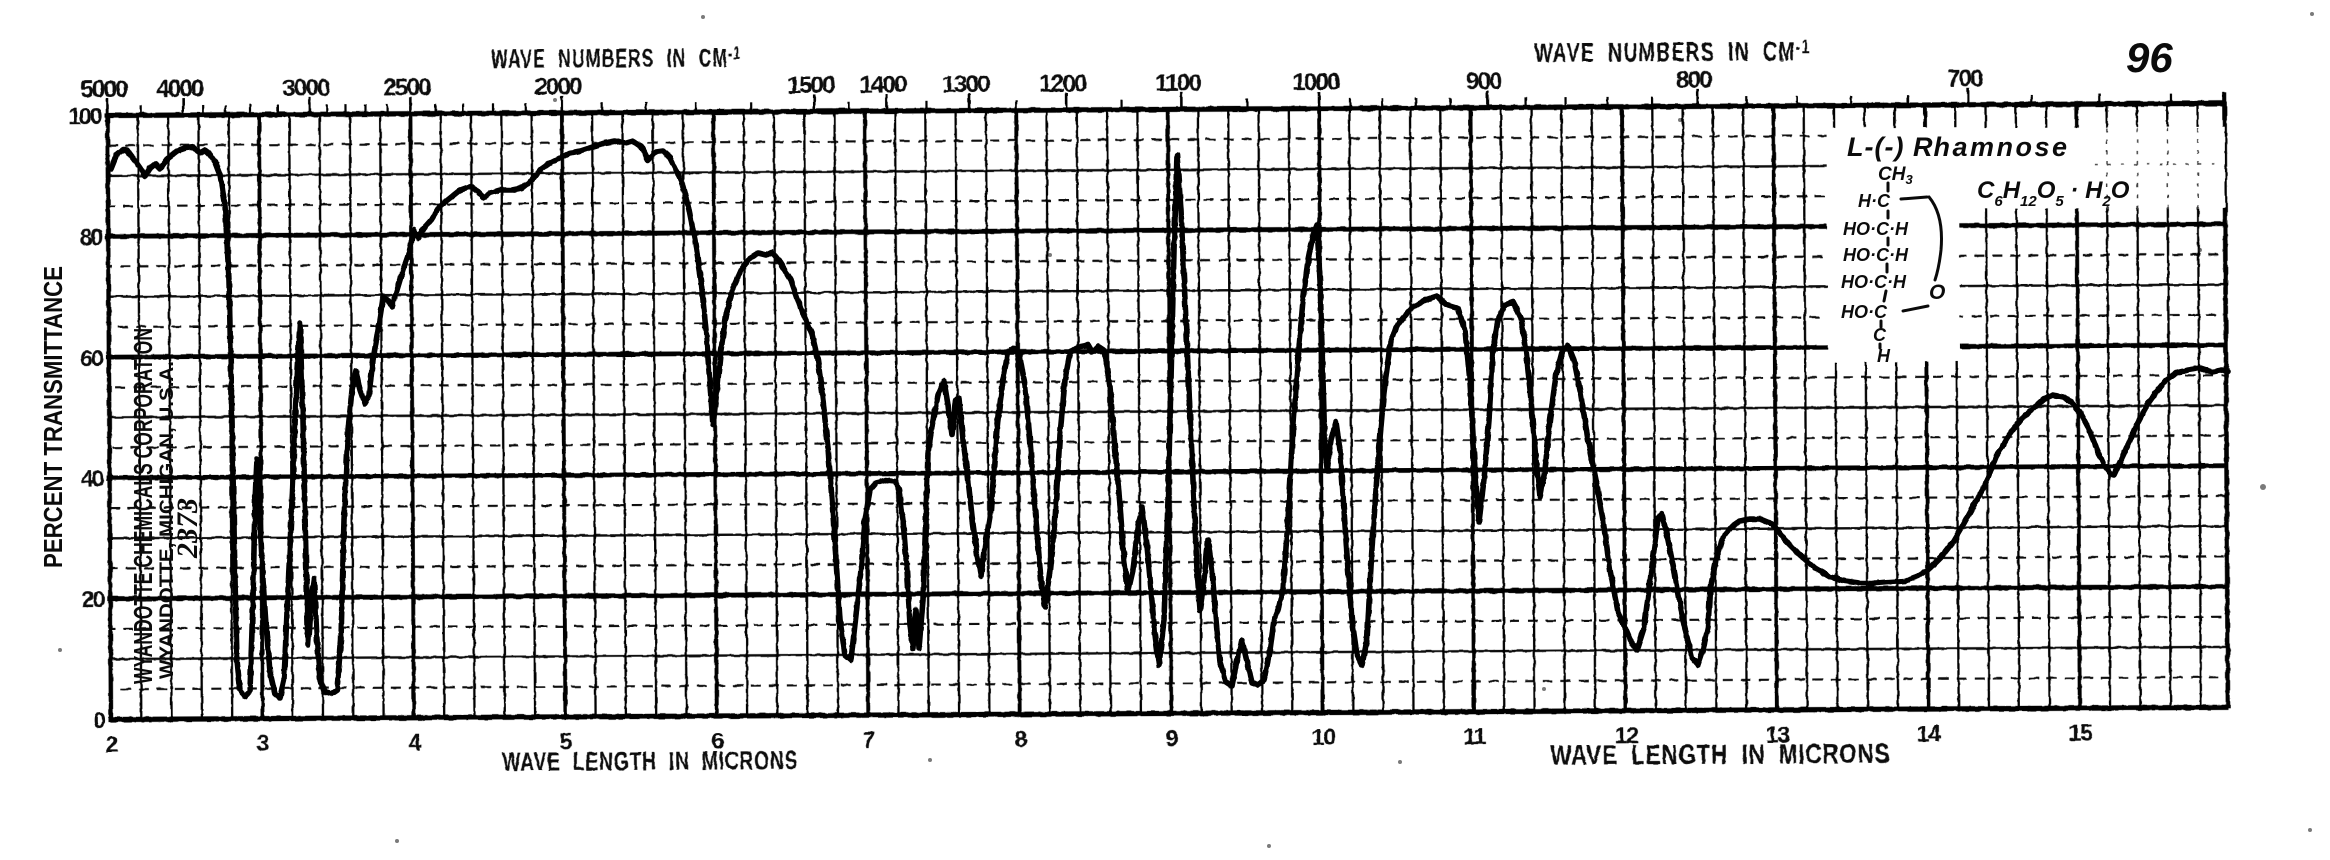 The image size is (2330, 860). Describe the element at coordinates (91, 358) in the screenshot. I see `svg-text: 60` at that location.